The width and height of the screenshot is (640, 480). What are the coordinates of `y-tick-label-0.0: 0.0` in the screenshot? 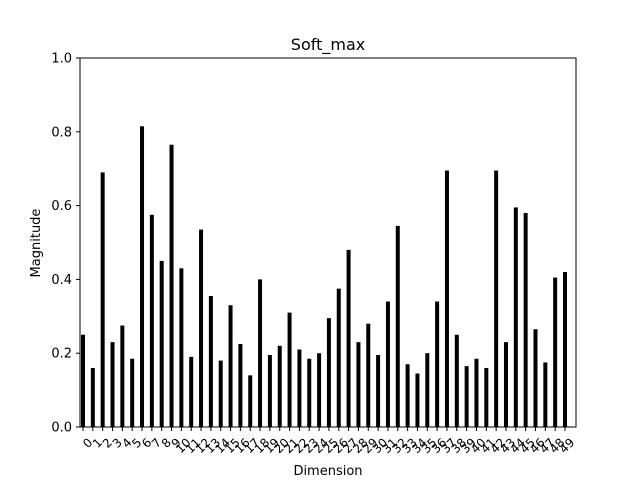 It's located at (61, 428).